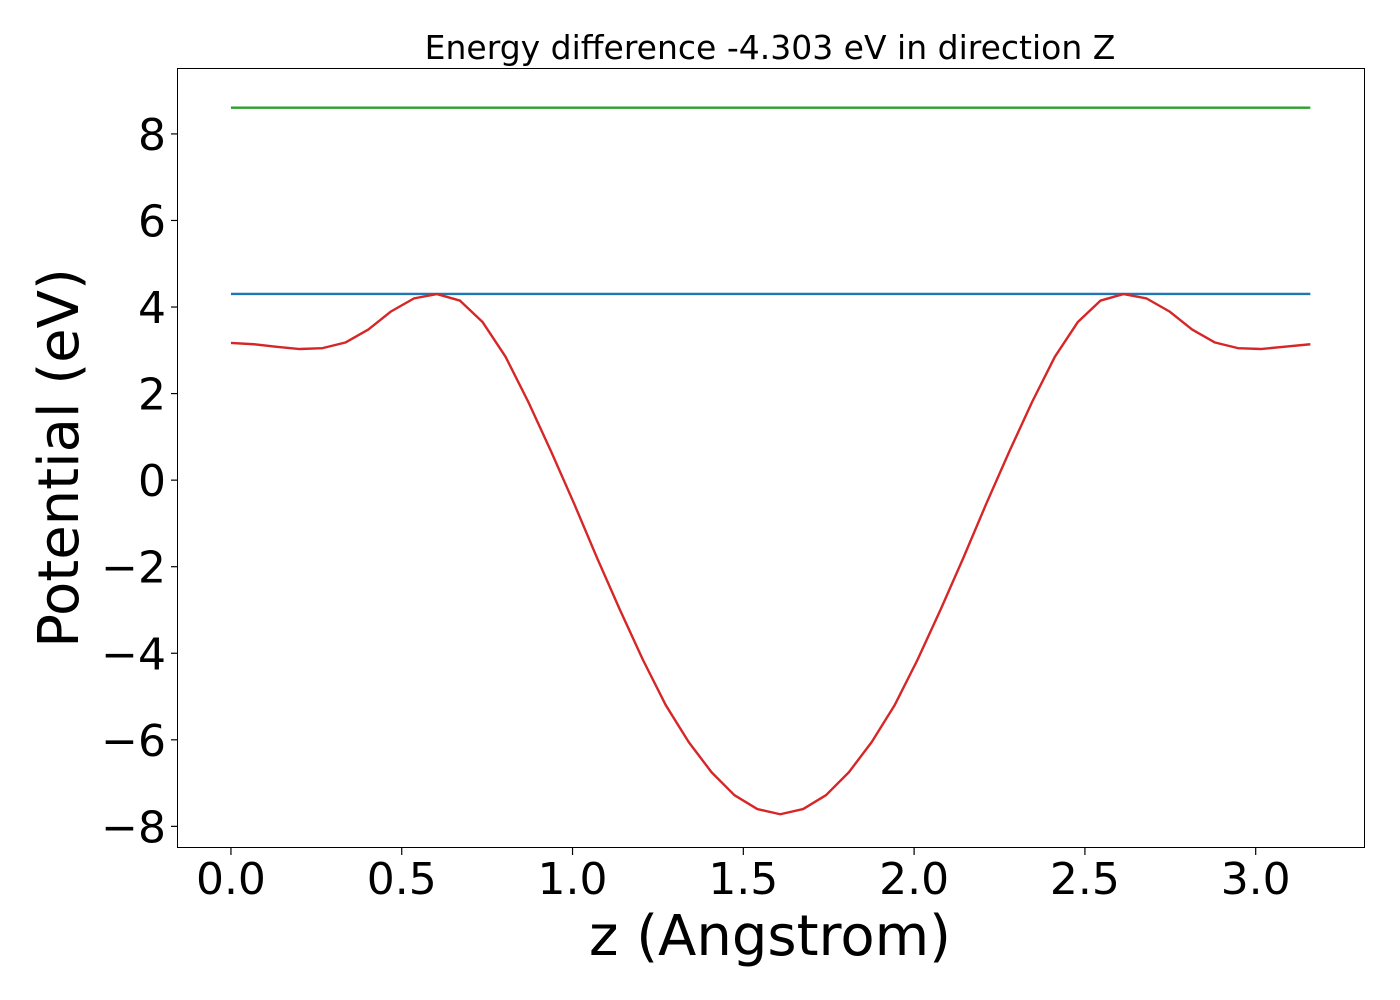 This screenshot has width=1400, height=1000. What do you see at coordinates (743, 879) in the screenshot?
I see `x-tick-label: 1.5` at bounding box center [743, 879].